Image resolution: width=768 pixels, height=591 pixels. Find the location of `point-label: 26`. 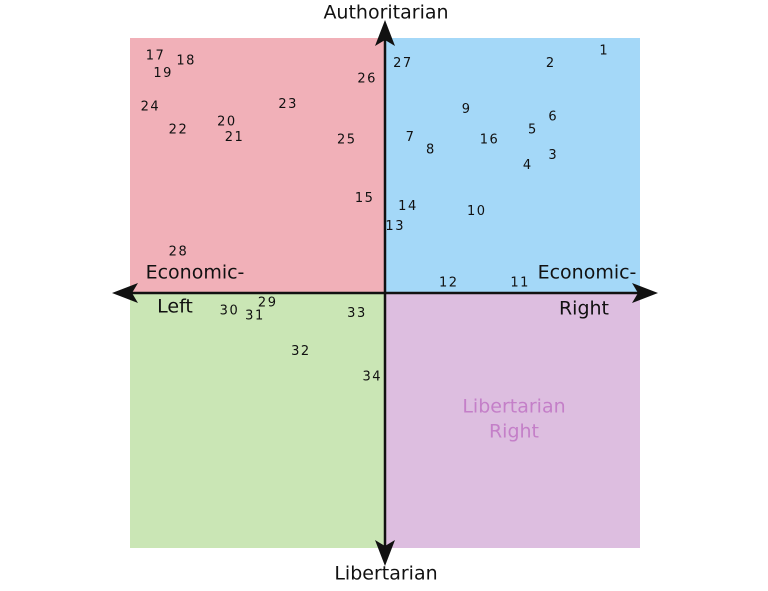

point-label: 26 is located at coordinates (367, 78).